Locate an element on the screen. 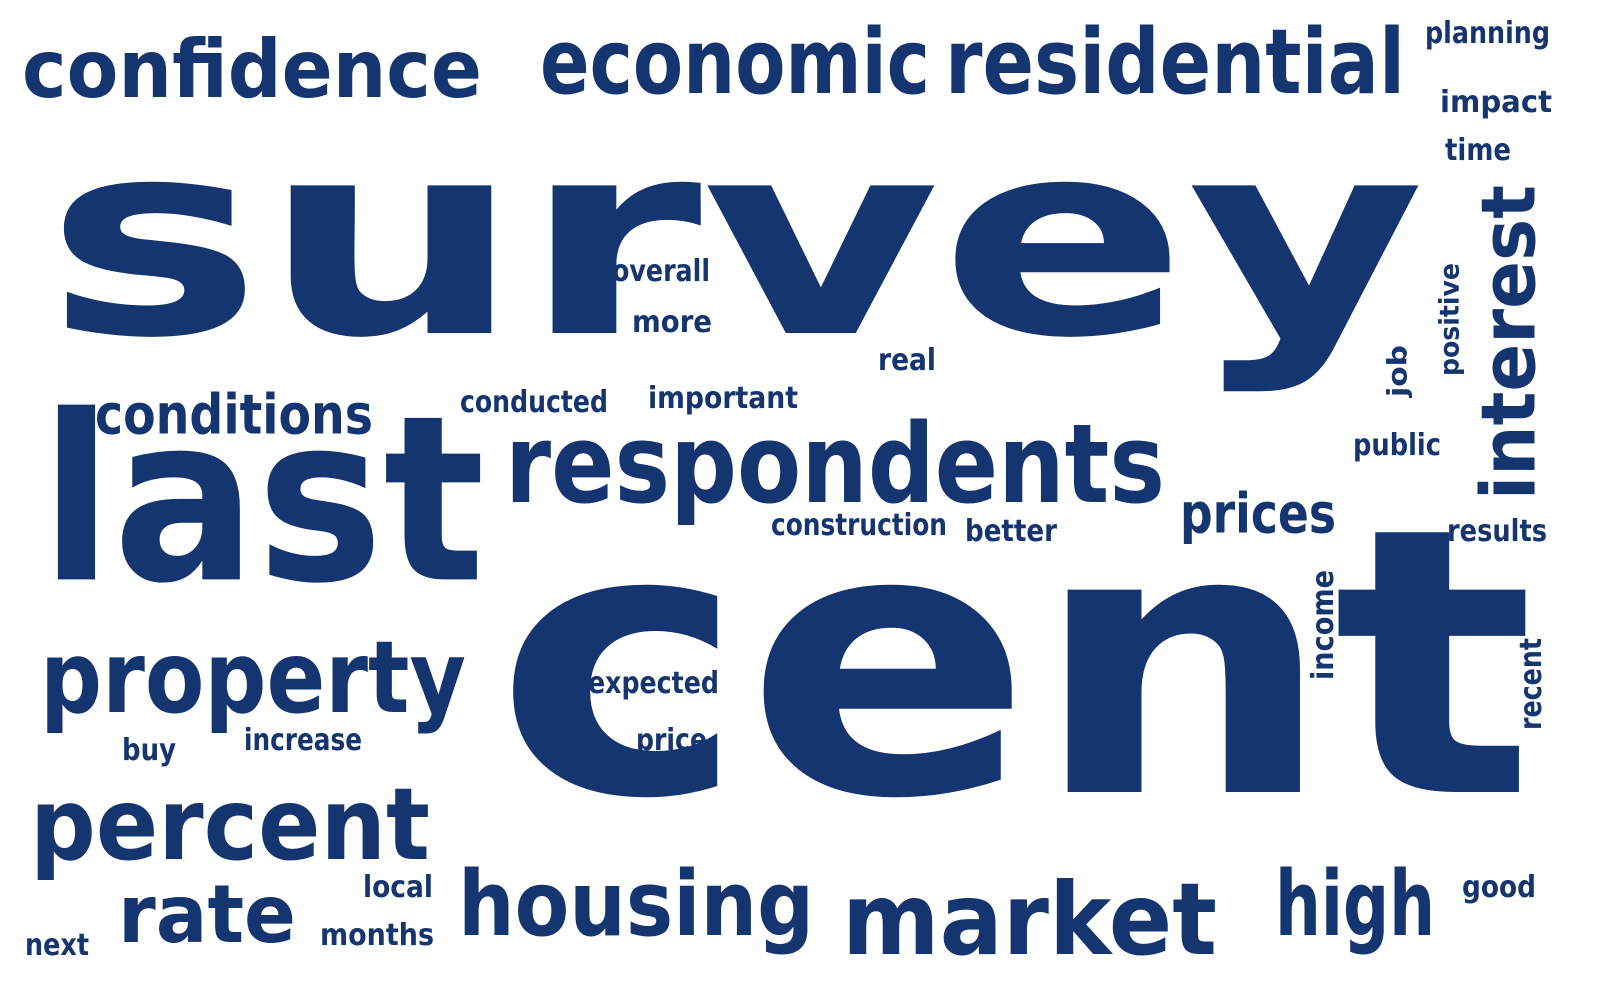 The image size is (1600, 1000). word-confidence: confidence is located at coordinates (252, 69).